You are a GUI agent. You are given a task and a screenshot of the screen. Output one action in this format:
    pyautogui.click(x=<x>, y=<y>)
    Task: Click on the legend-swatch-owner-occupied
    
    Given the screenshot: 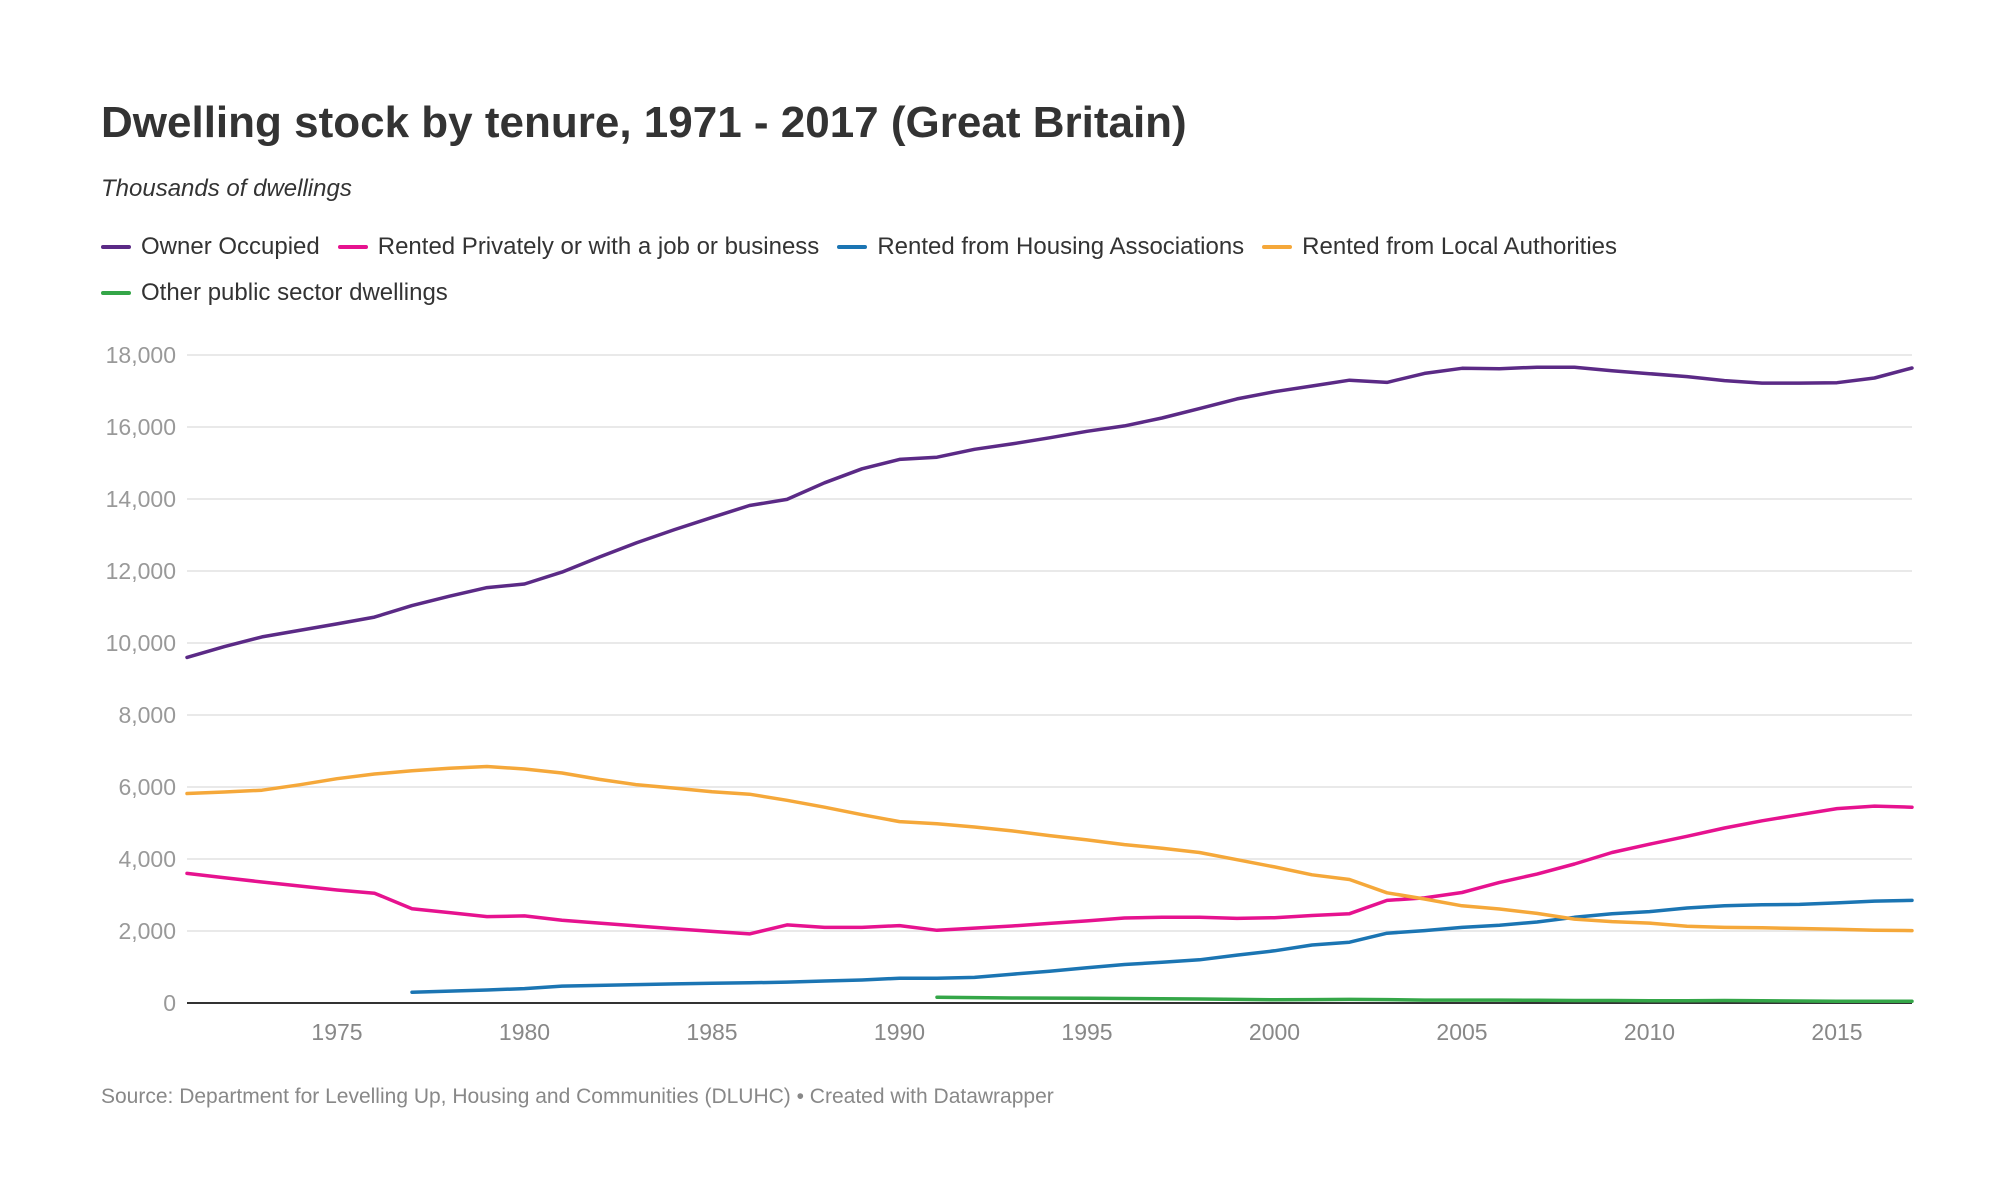 What is the action you would take?
    pyautogui.click(x=116, y=247)
    